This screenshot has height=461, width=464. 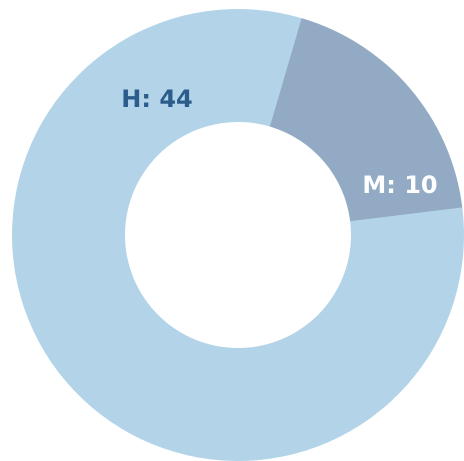 I want to click on segment-label: H: 44, so click(x=156, y=99).